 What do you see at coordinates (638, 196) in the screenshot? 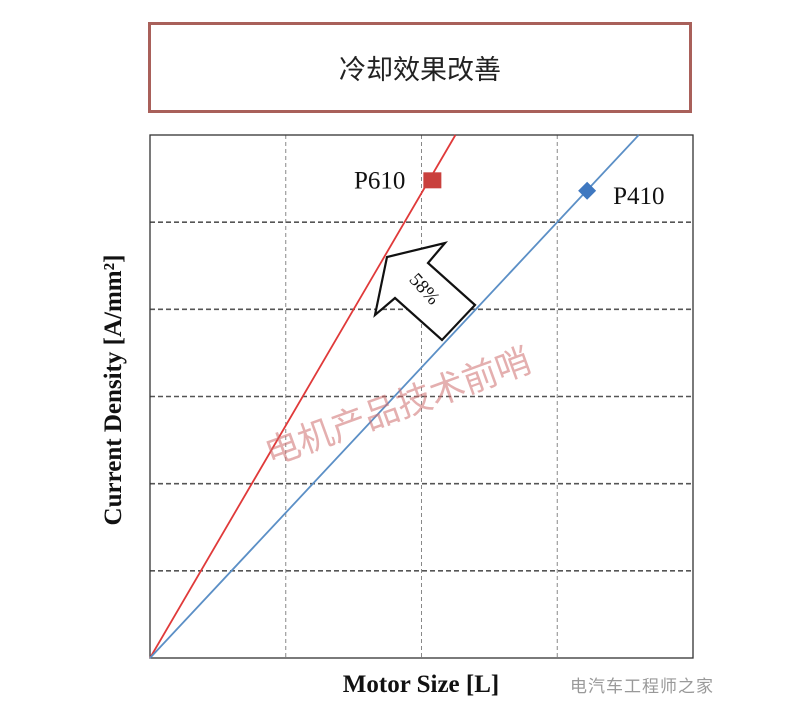
I see `point-label-p410: P410` at bounding box center [638, 196].